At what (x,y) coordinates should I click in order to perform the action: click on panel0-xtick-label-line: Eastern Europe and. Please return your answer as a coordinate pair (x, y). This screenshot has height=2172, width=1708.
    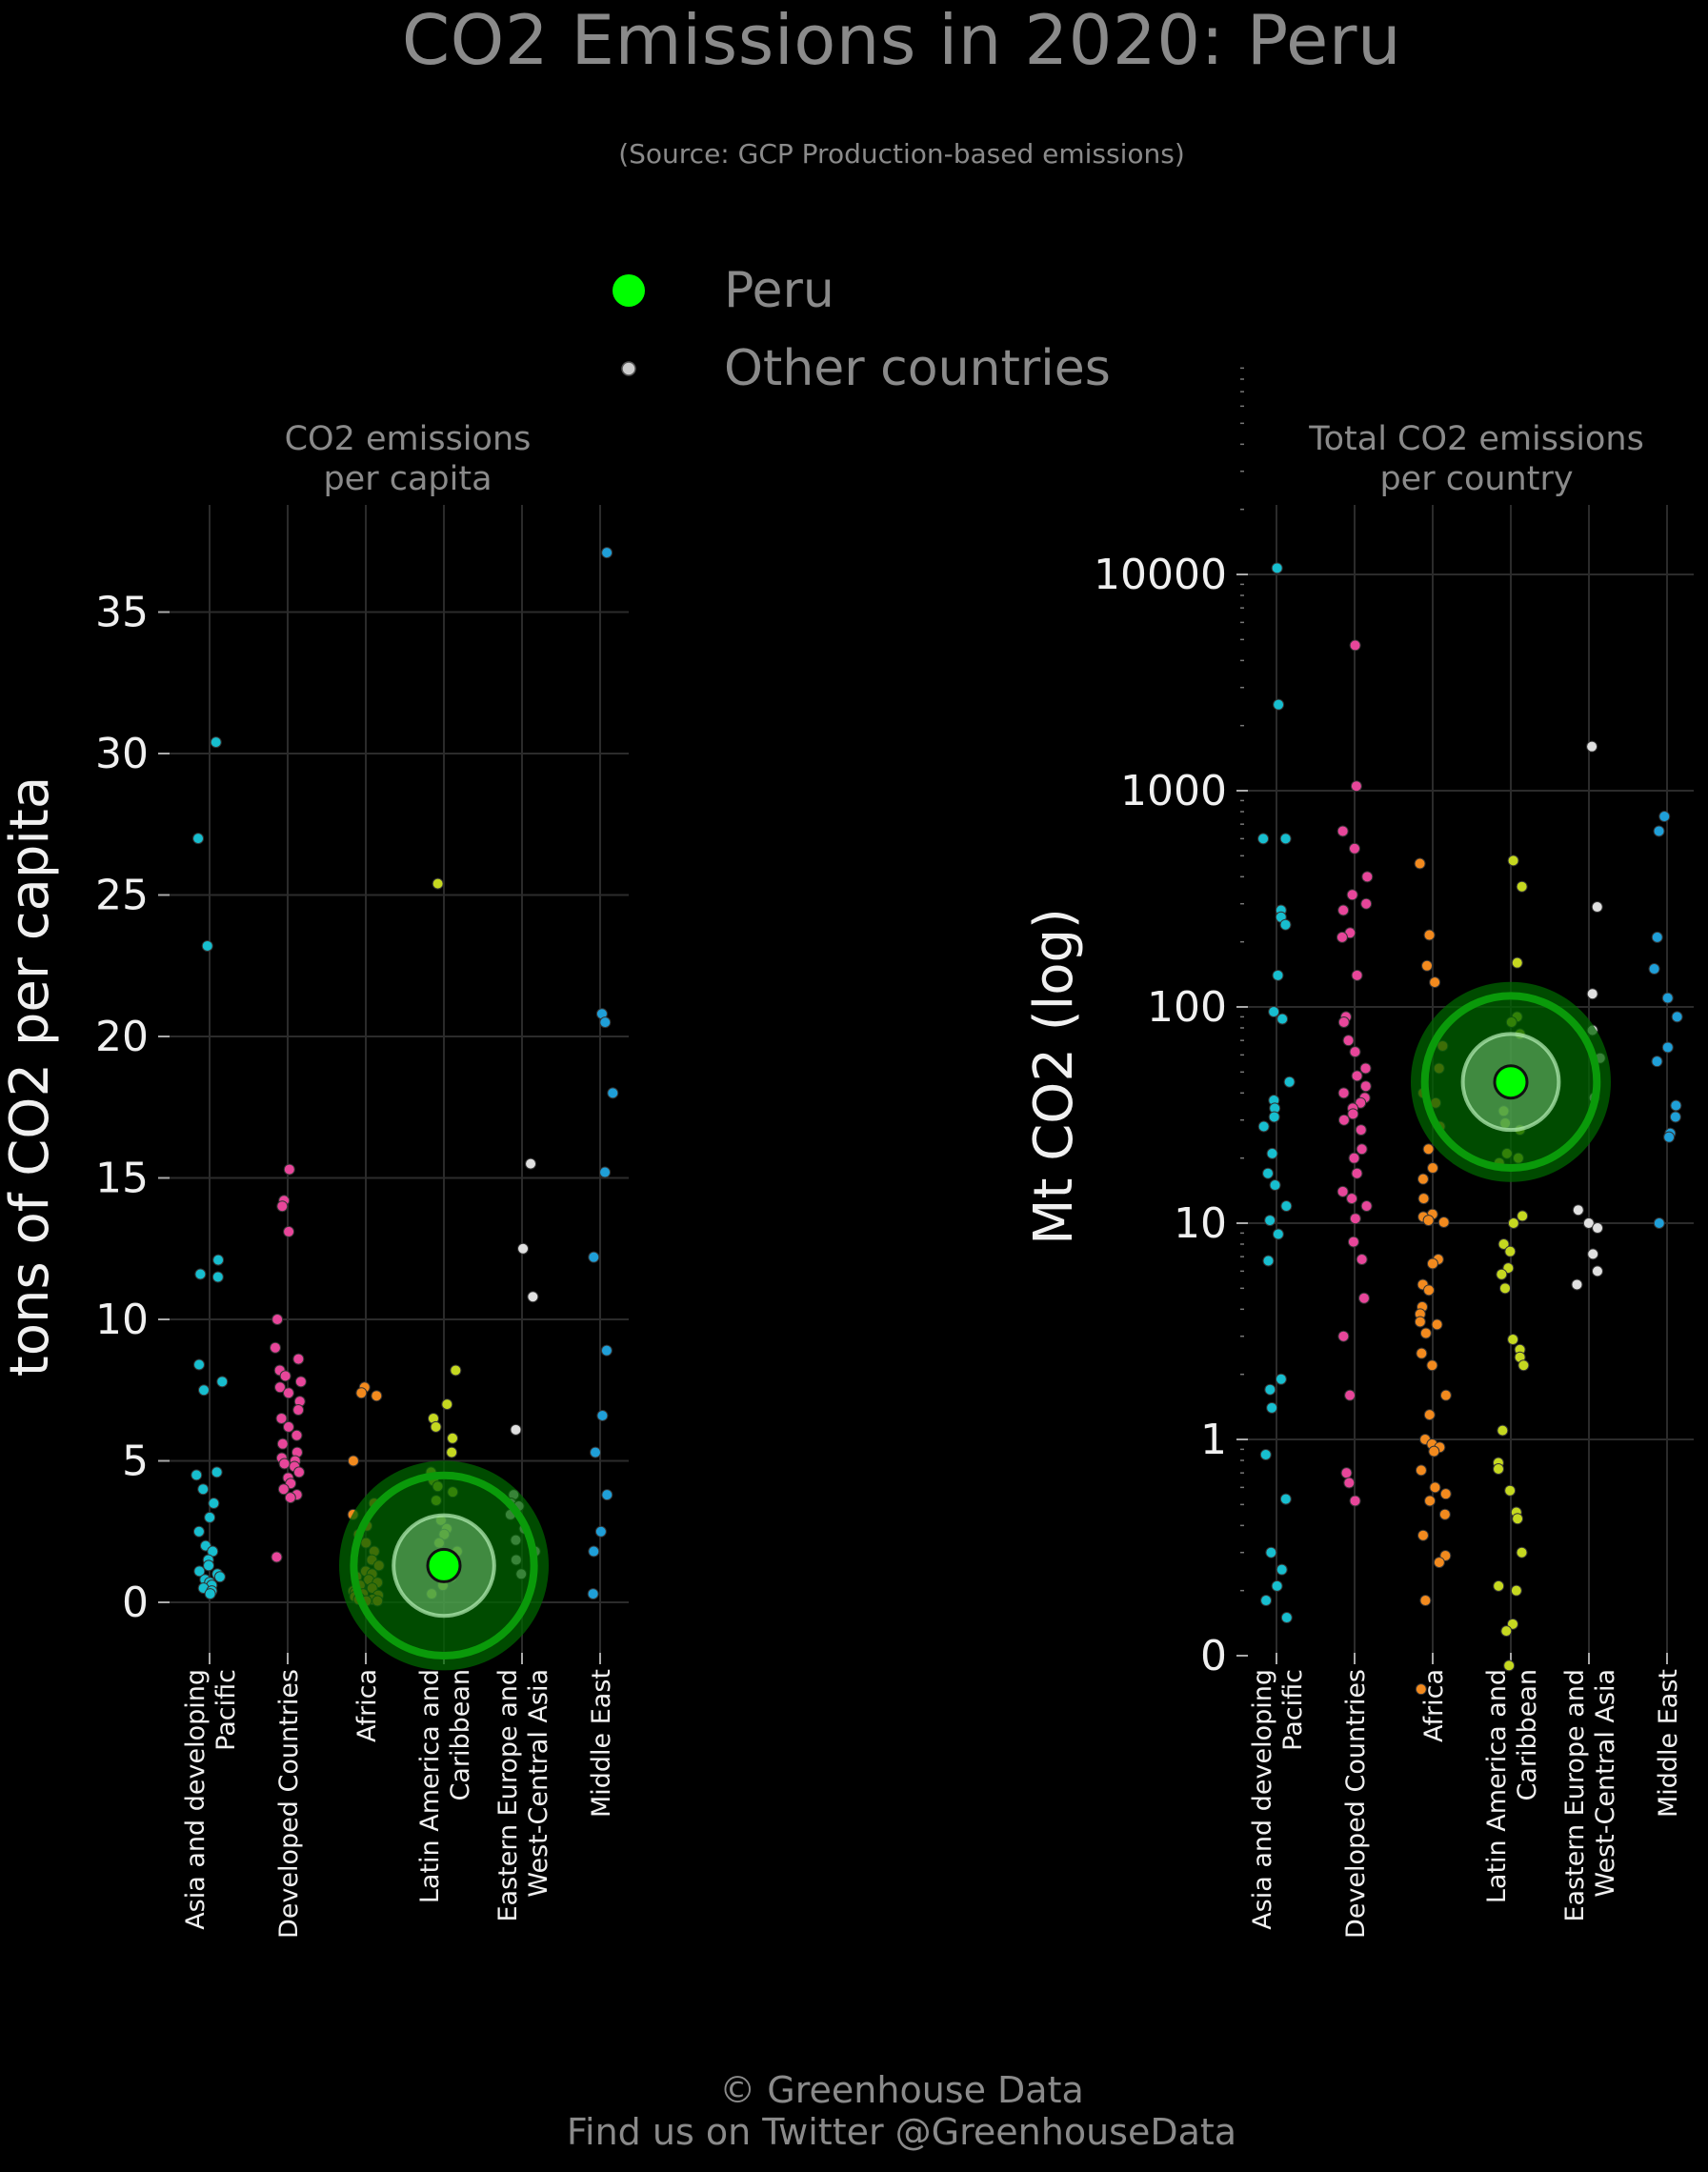
    Looking at the image, I should click on (508, 1795).